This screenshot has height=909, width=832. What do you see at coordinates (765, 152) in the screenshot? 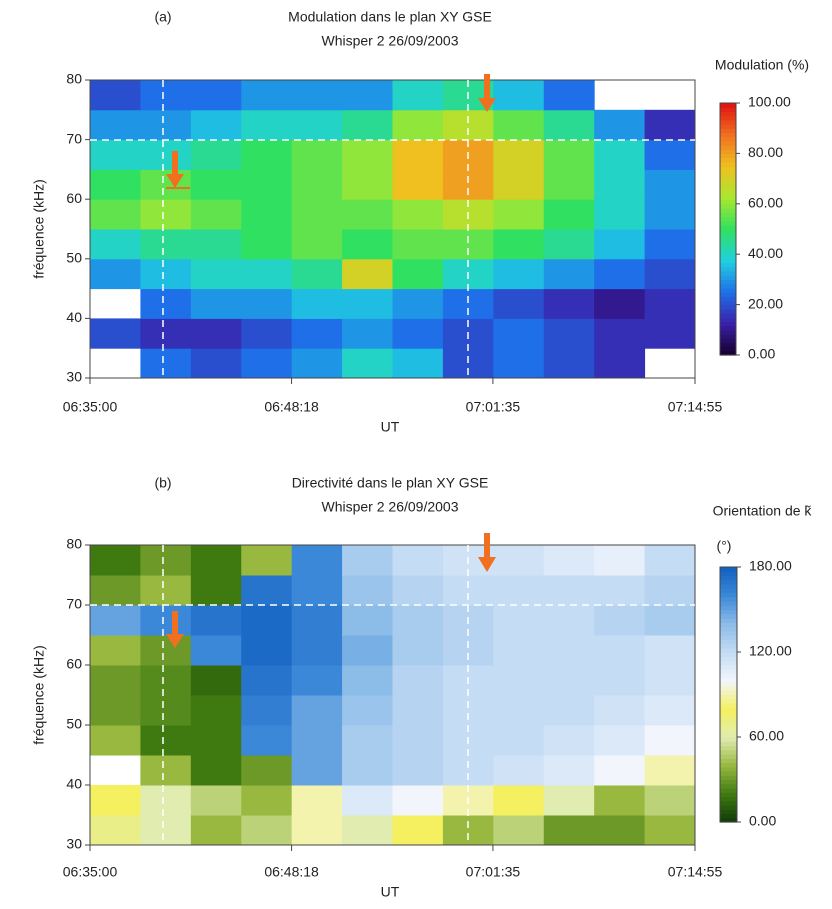
I see `colorbar-tick-label: 80.00` at bounding box center [765, 152].